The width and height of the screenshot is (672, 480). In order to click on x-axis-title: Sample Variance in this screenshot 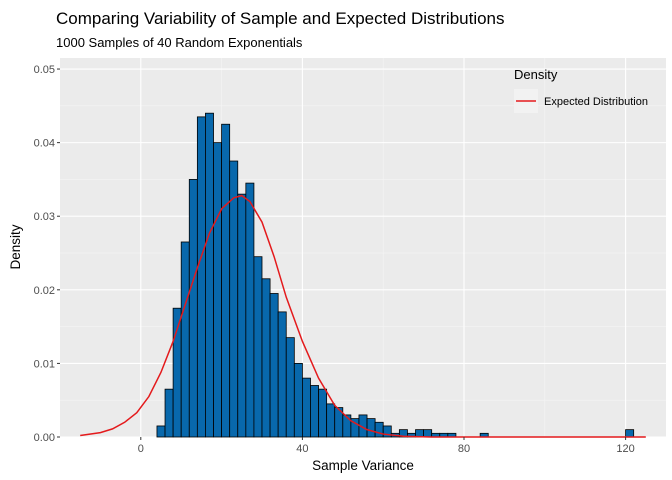, I will do `click(363, 465)`.